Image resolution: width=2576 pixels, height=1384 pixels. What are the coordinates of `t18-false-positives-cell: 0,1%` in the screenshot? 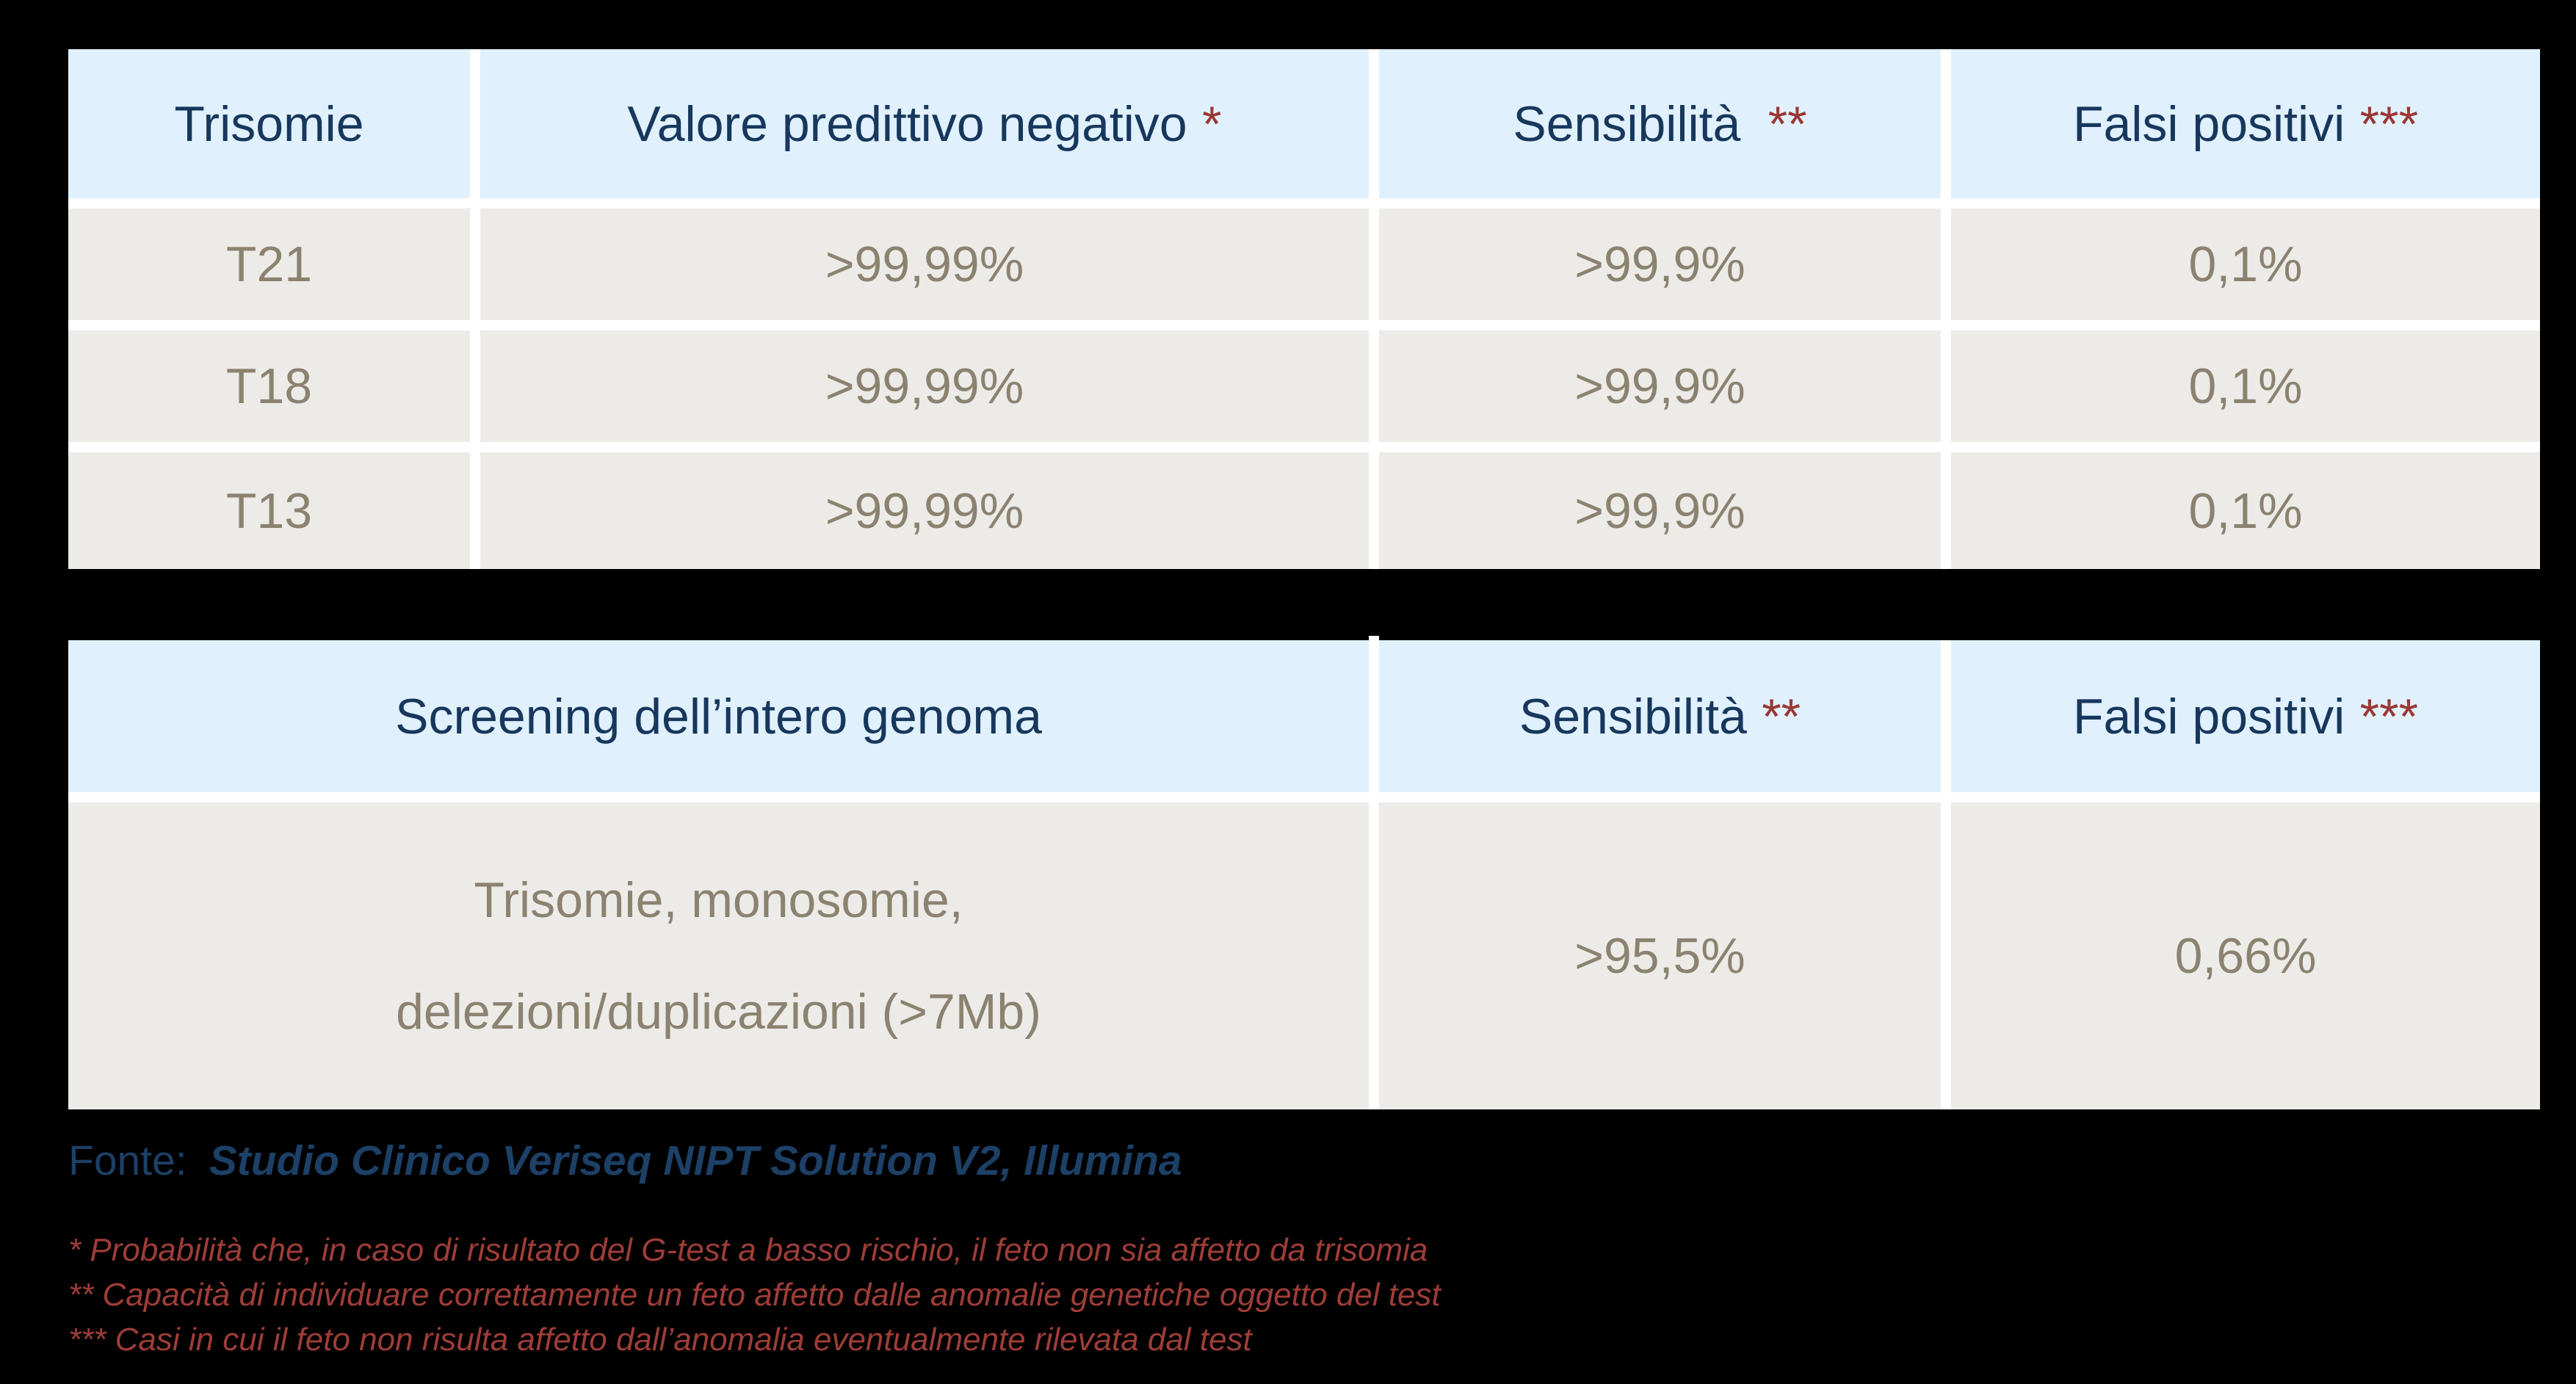 It's located at (2245, 386).